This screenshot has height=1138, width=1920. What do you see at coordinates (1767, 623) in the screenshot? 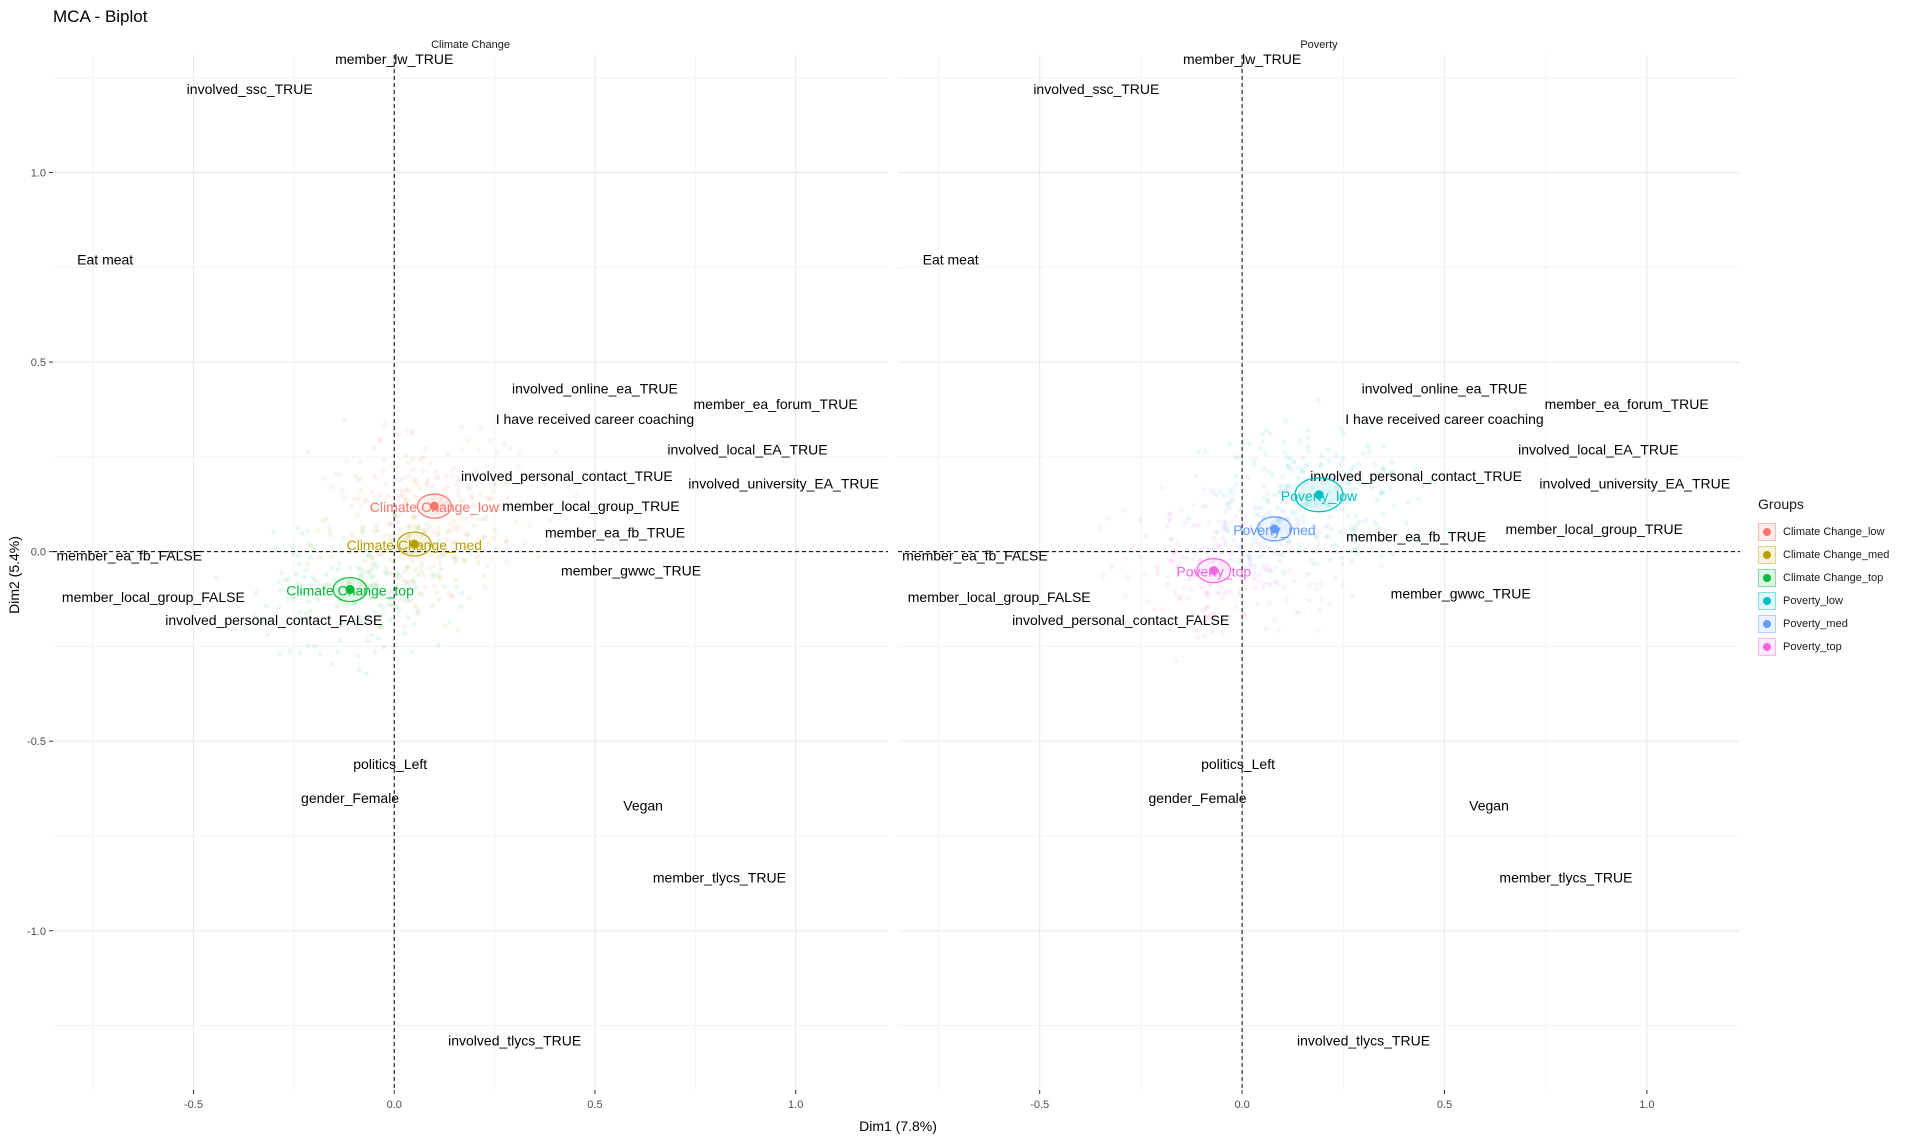
I see `legend-swatch` at bounding box center [1767, 623].